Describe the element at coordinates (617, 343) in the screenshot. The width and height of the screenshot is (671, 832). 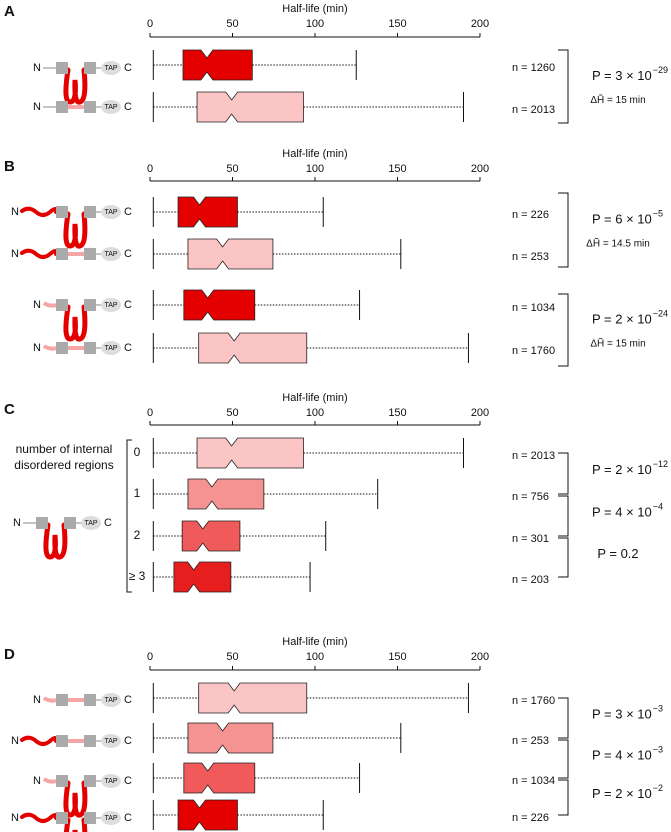
I see `delta-median: ΔH̃ = 15 min` at that location.